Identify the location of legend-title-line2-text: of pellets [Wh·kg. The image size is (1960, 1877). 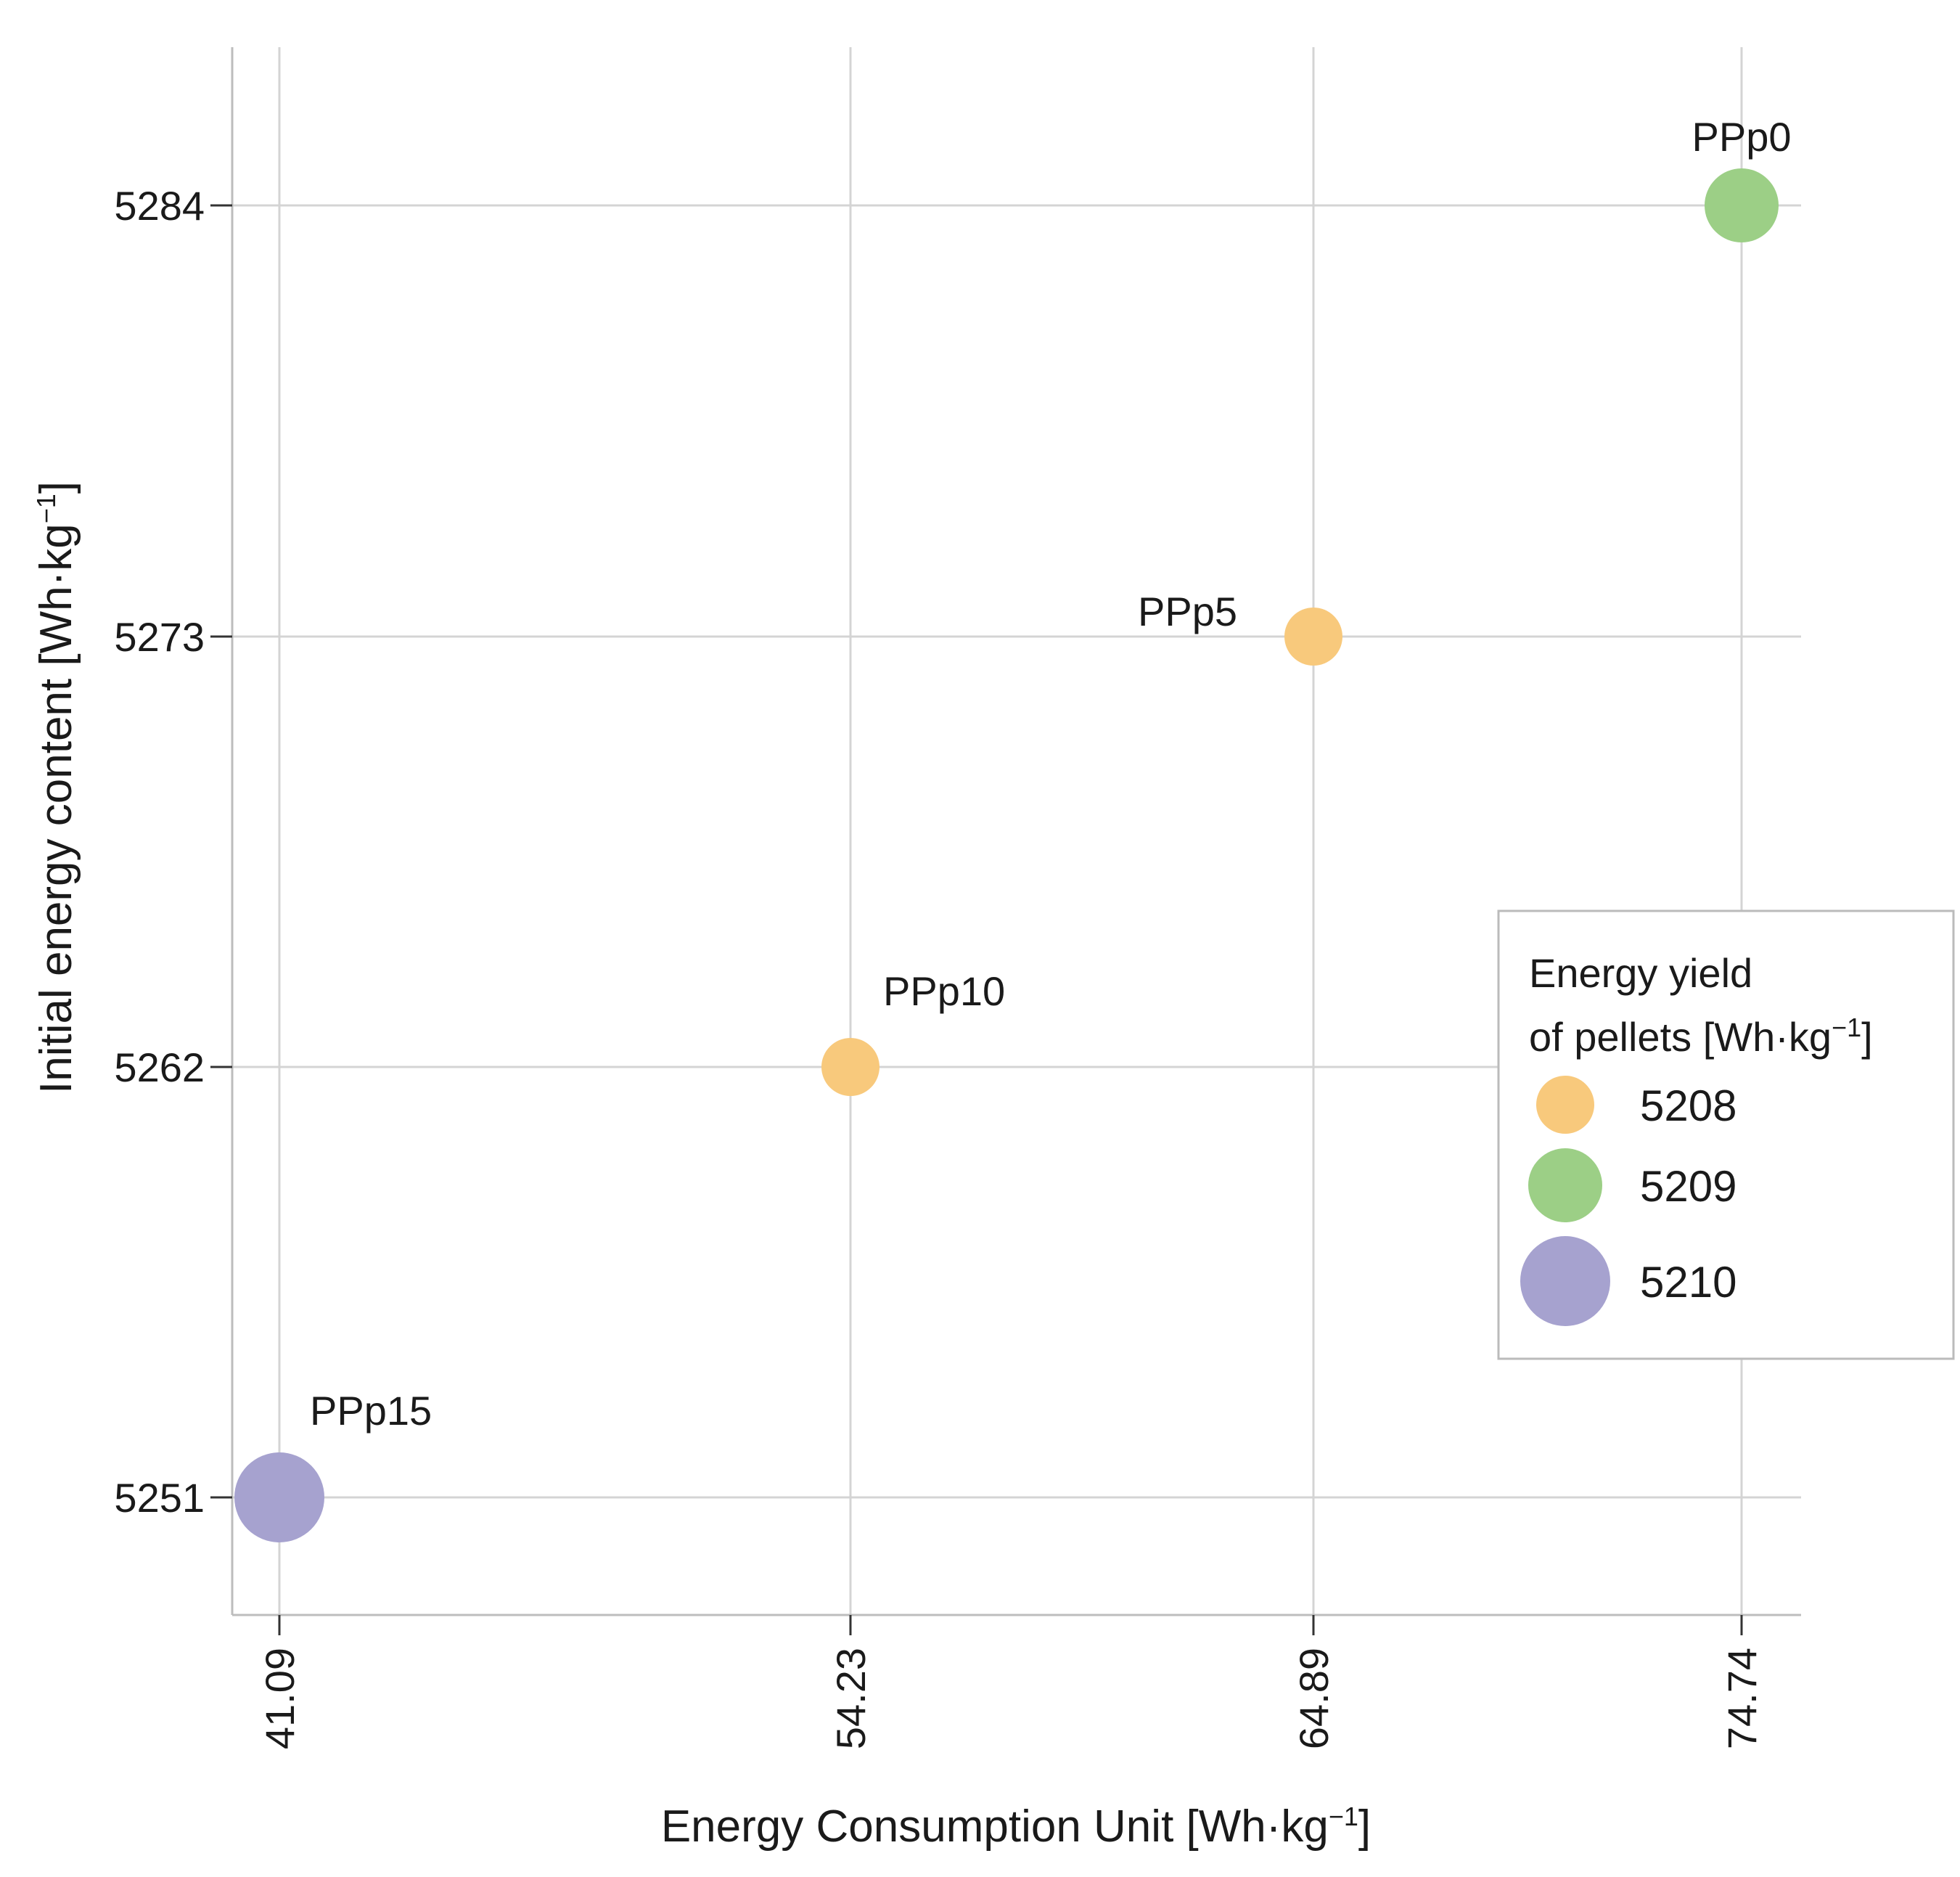
(1680, 1037).